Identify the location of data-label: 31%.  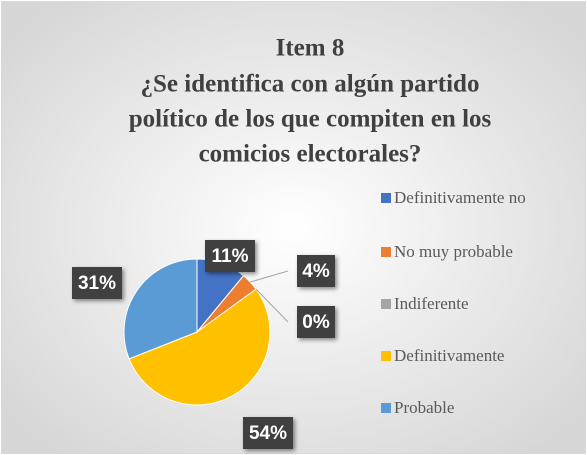
(97, 283).